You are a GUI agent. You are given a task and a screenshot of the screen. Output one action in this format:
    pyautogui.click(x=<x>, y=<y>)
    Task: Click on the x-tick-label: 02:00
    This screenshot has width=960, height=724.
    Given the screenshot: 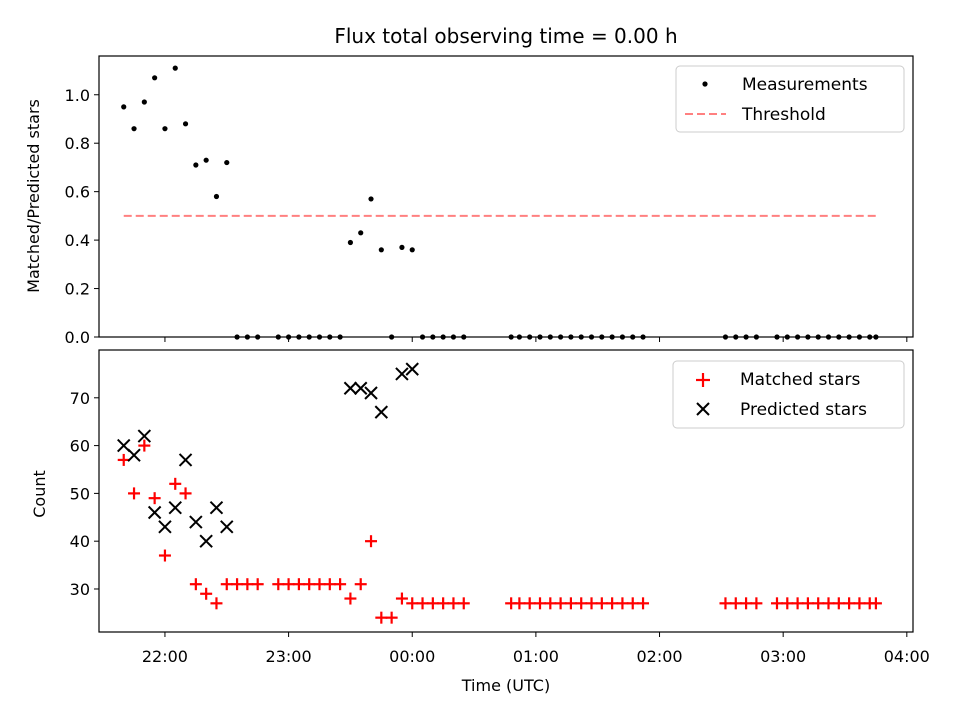 What is the action you would take?
    pyautogui.click(x=659, y=656)
    